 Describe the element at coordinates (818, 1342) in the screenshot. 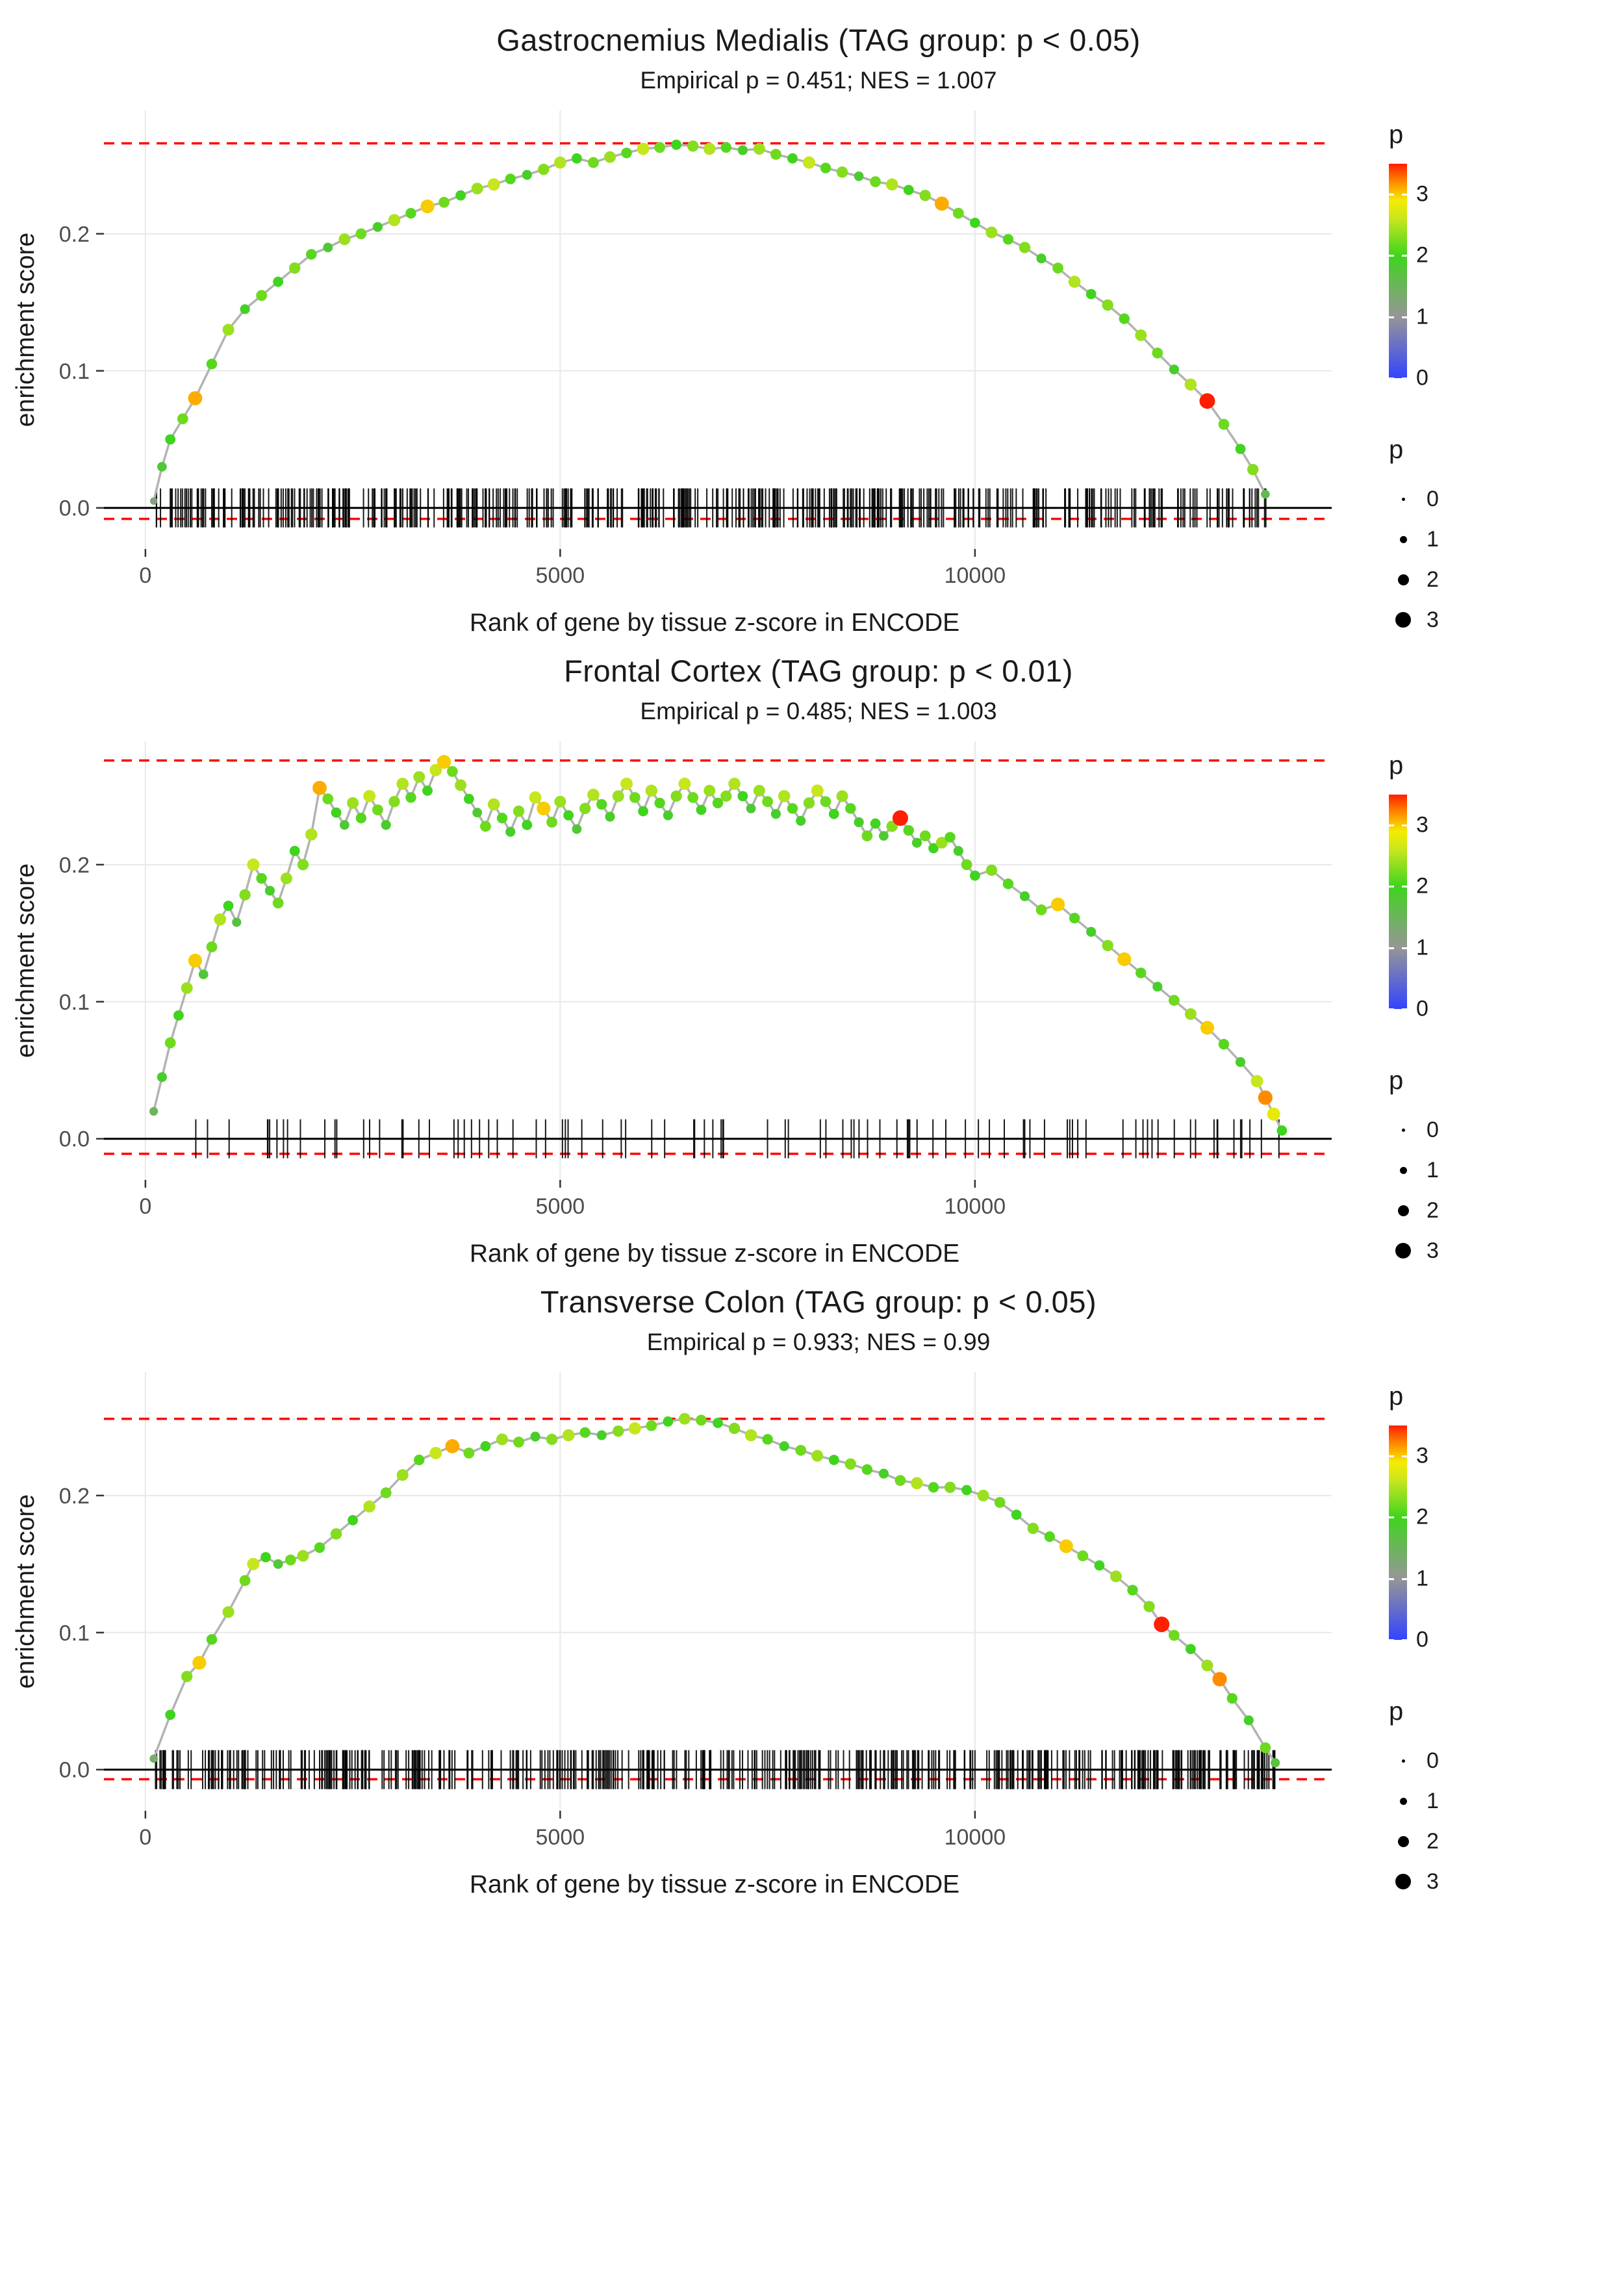

I see `chart-subtitle: Empirical p = 0.933; NES = 0.99` at that location.